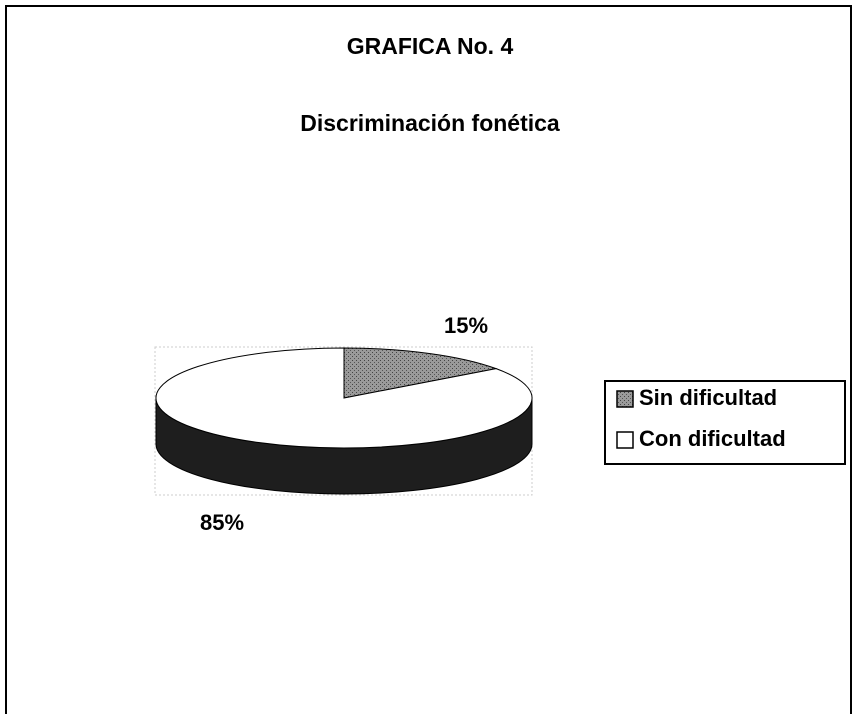 The height and width of the screenshot is (719, 854). I want to click on legend-label: Con dificultad, so click(712, 438).